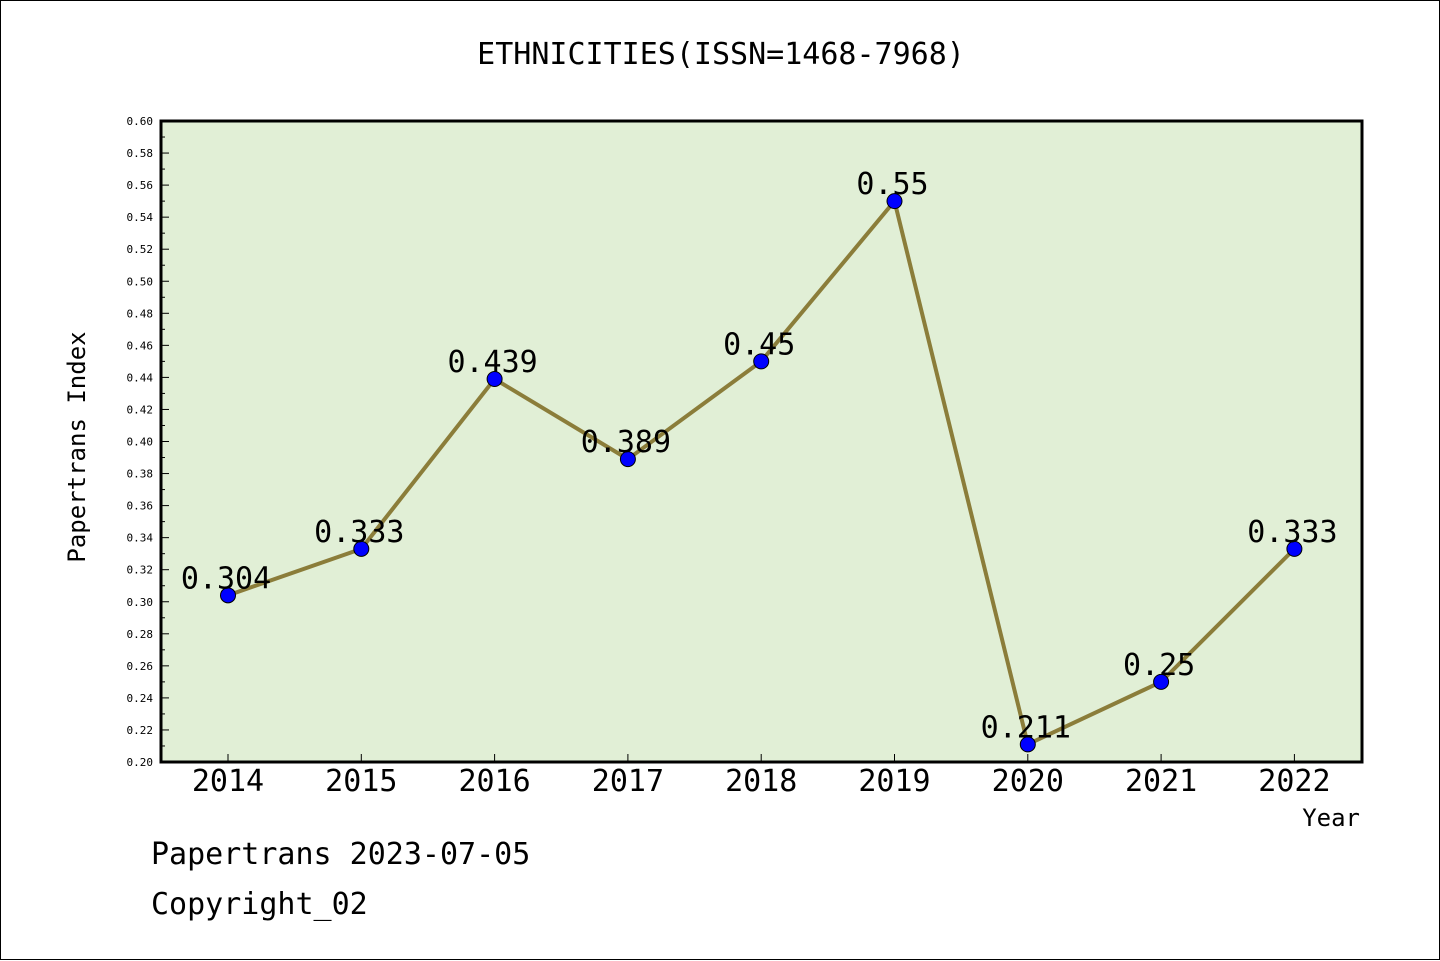  Describe the element at coordinates (140, 666) in the screenshot. I see `y-tick-label: 0.26` at that location.